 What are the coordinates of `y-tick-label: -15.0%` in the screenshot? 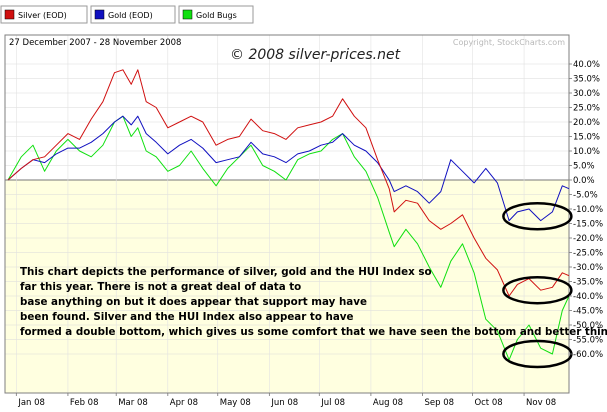 It's located at (588, 225).